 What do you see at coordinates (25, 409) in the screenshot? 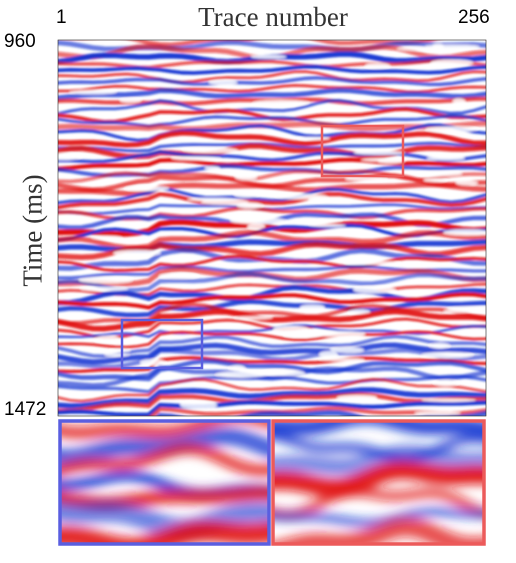
I see `time-end-label: 1472` at bounding box center [25, 409].